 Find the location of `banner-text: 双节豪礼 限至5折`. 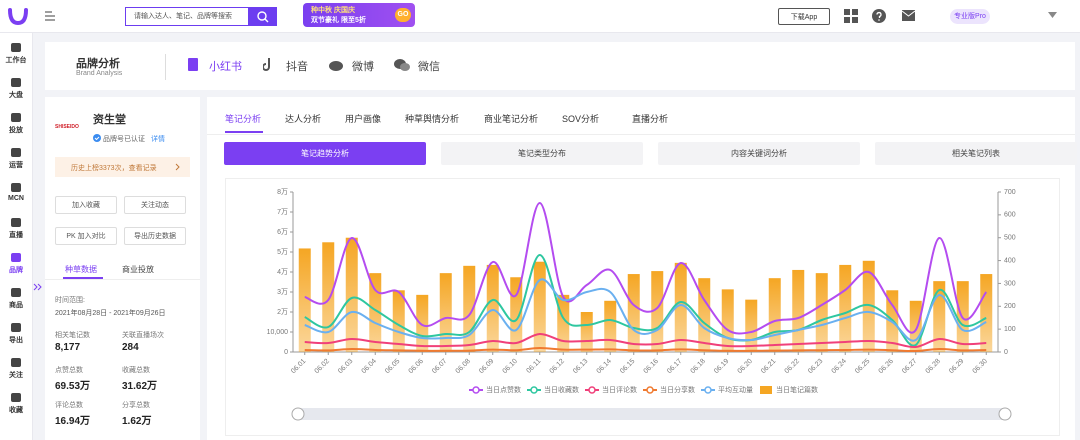

banner-text: 双节豪礼 限至5折 is located at coordinates (338, 20).